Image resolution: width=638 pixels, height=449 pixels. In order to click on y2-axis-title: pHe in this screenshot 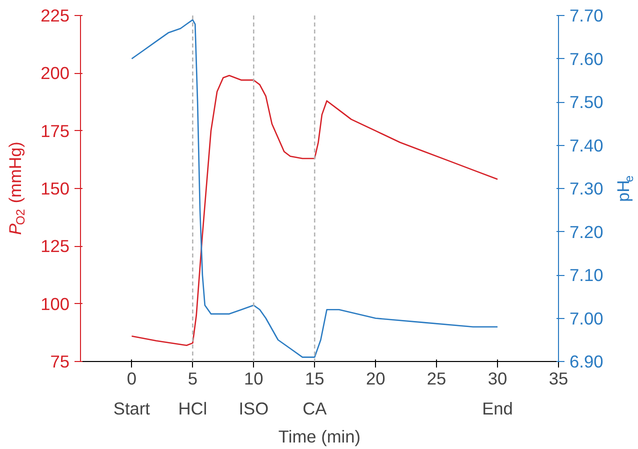, I will do `click(625, 188)`.